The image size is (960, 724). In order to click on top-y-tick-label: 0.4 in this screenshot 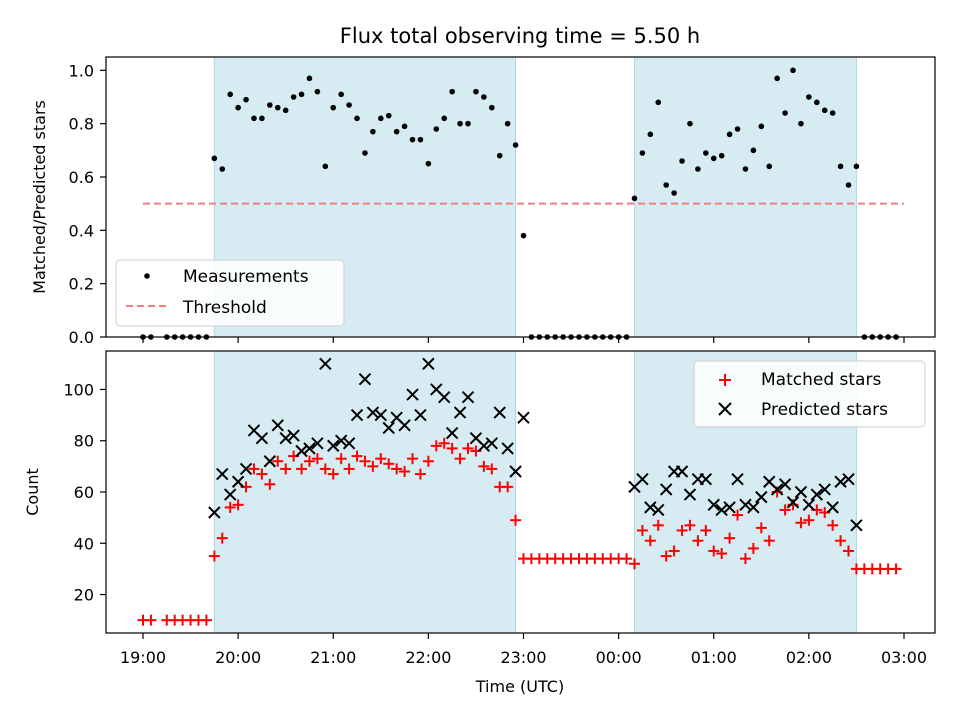, I will do `click(81, 230)`.